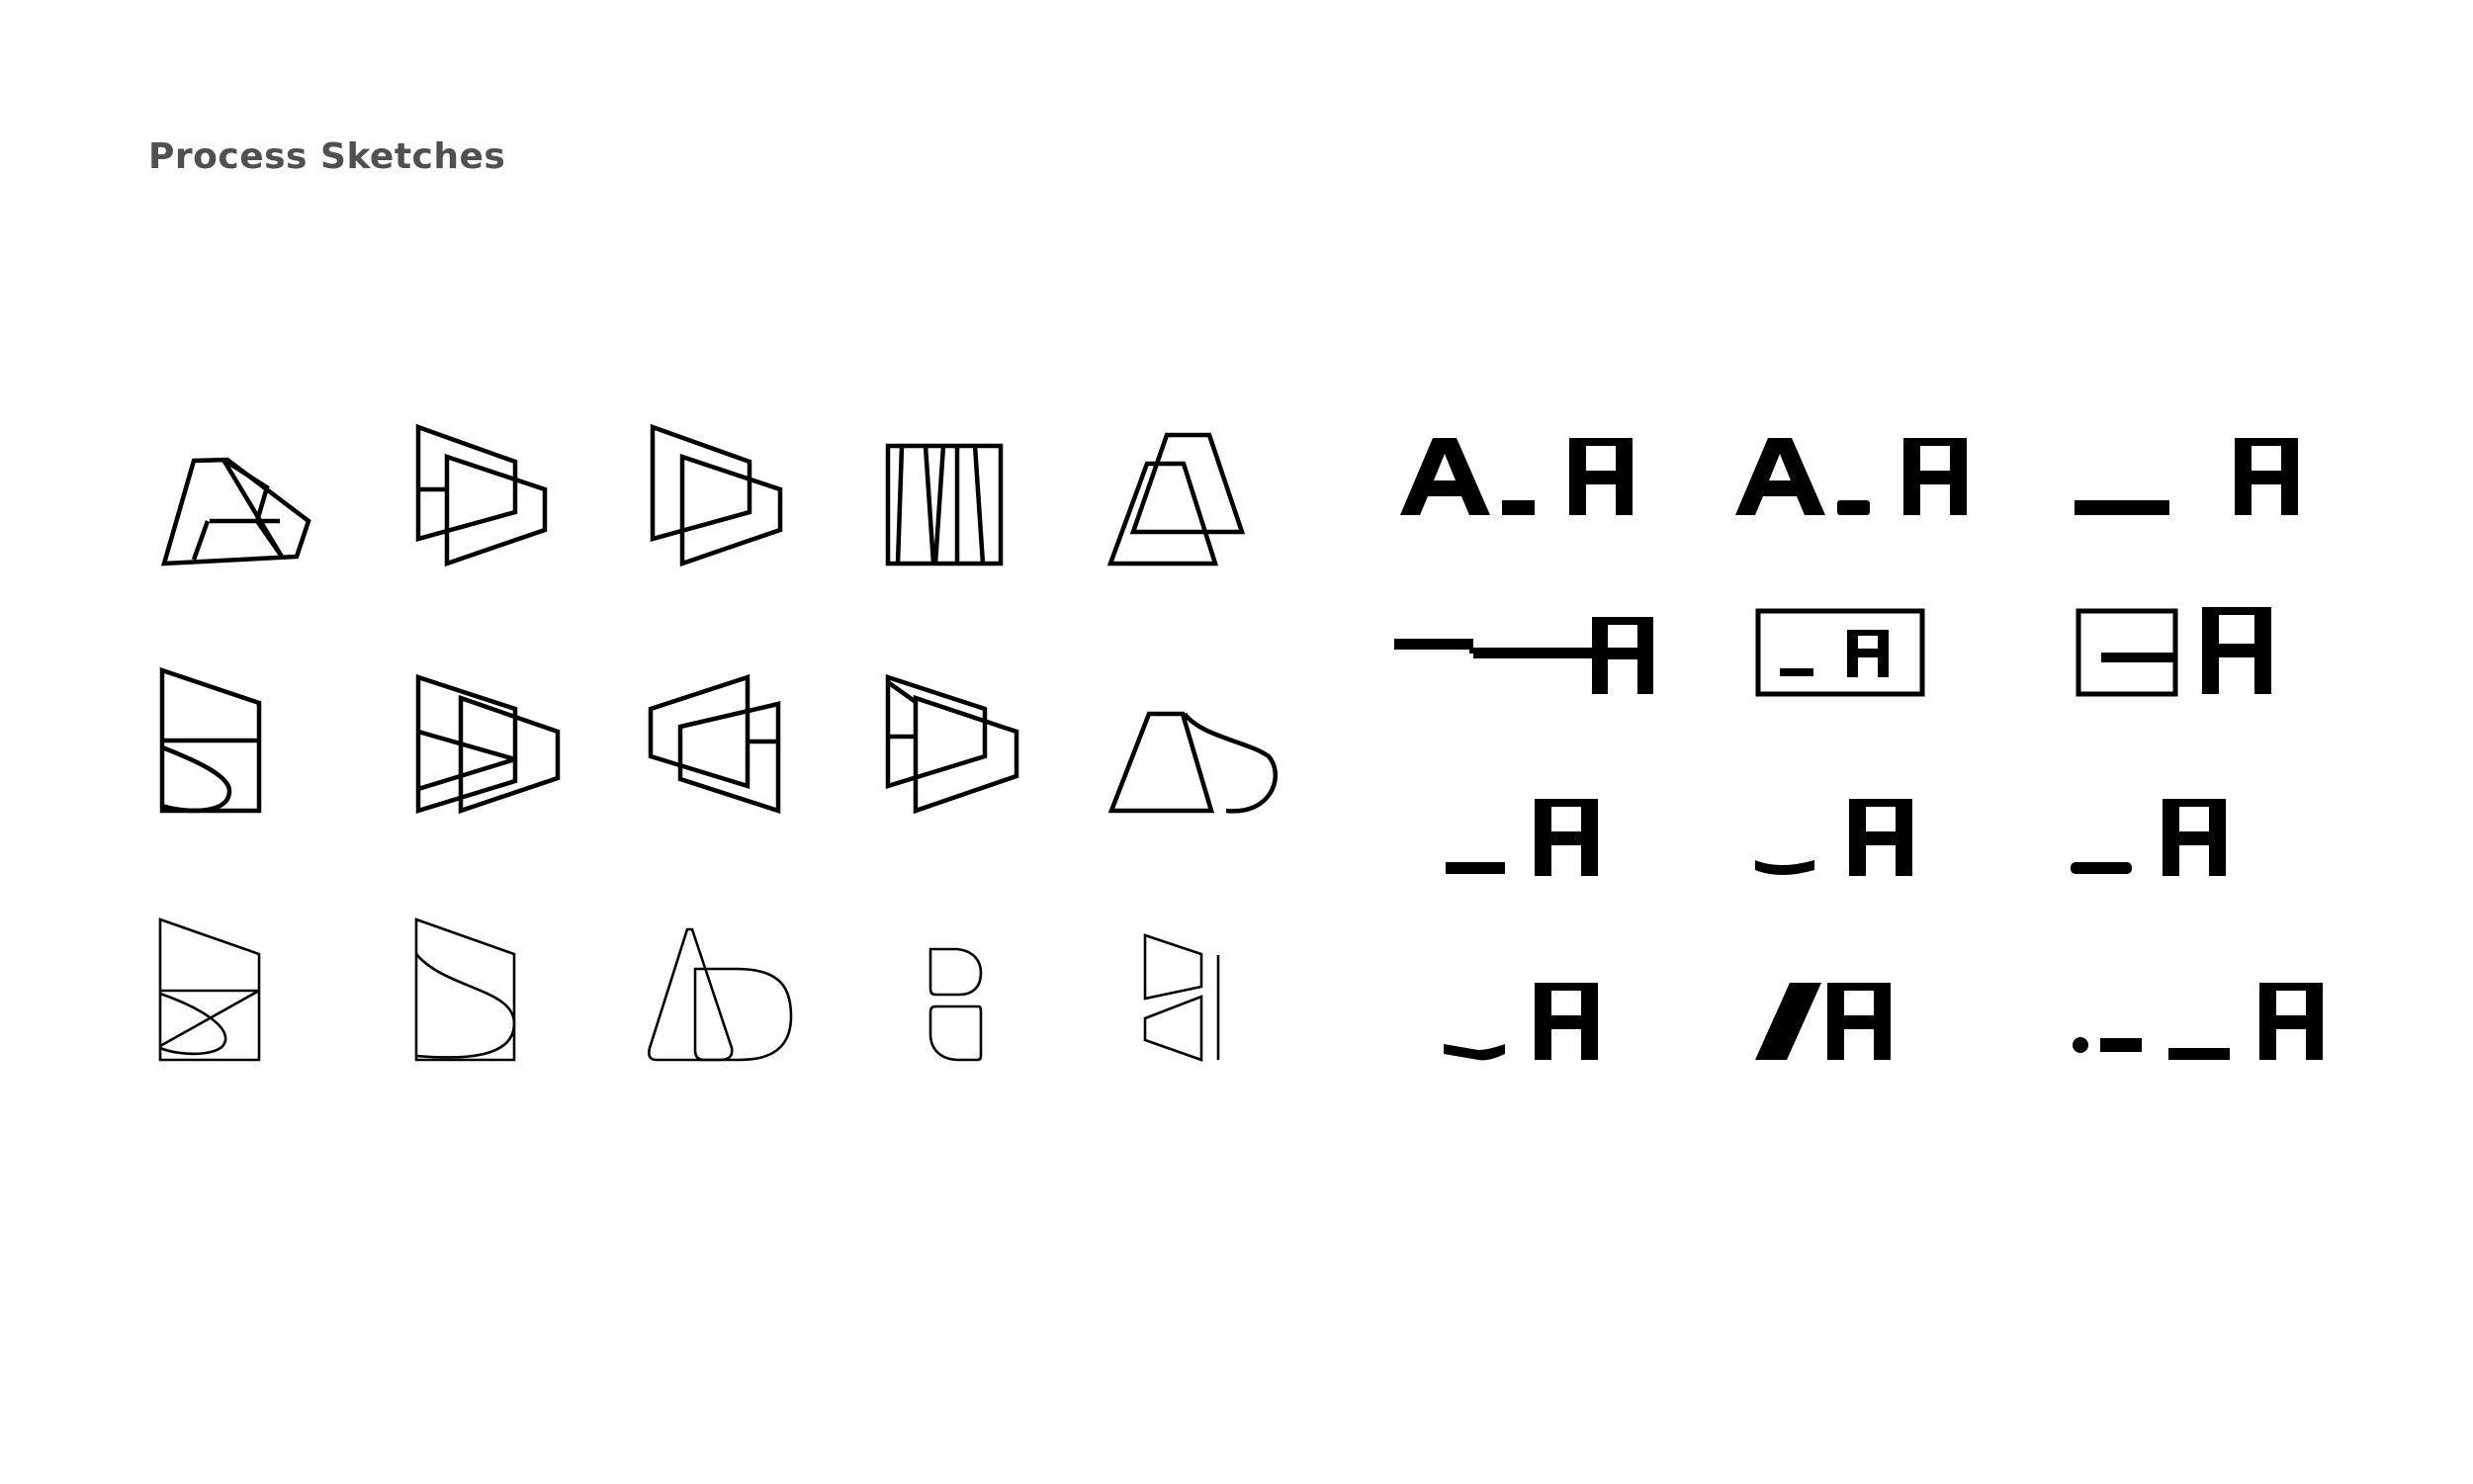 Image resolution: width=2473 pixels, height=1484 pixels. Describe the element at coordinates (2198, 1021) in the screenshot. I see `wordmark-dot-dash-h` at that location.